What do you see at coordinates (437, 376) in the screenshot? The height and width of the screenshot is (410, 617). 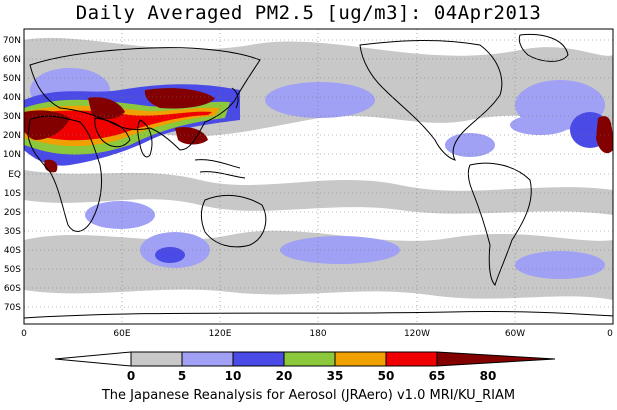 I see `colorbar-label: 65` at bounding box center [437, 376].